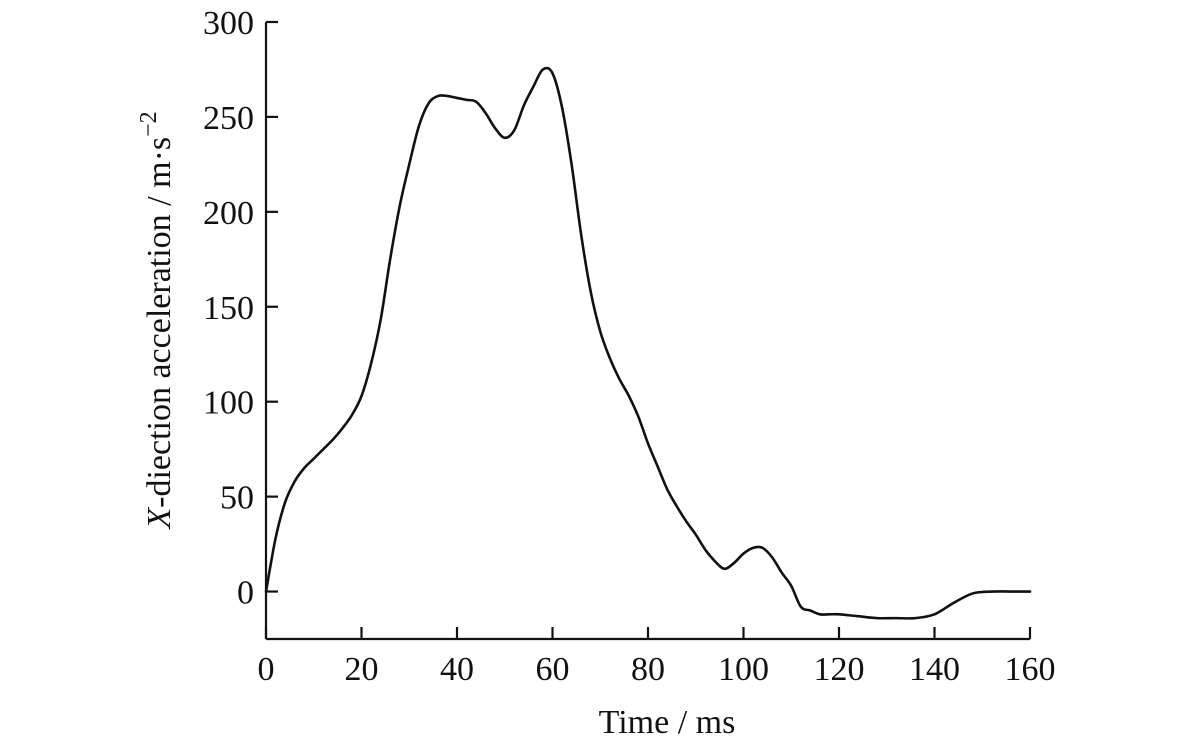 The height and width of the screenshot is (749, 1200). Describe the element at coordinates (237, 498) in the screenshot. I see `y-tick-label: 50` at that location.